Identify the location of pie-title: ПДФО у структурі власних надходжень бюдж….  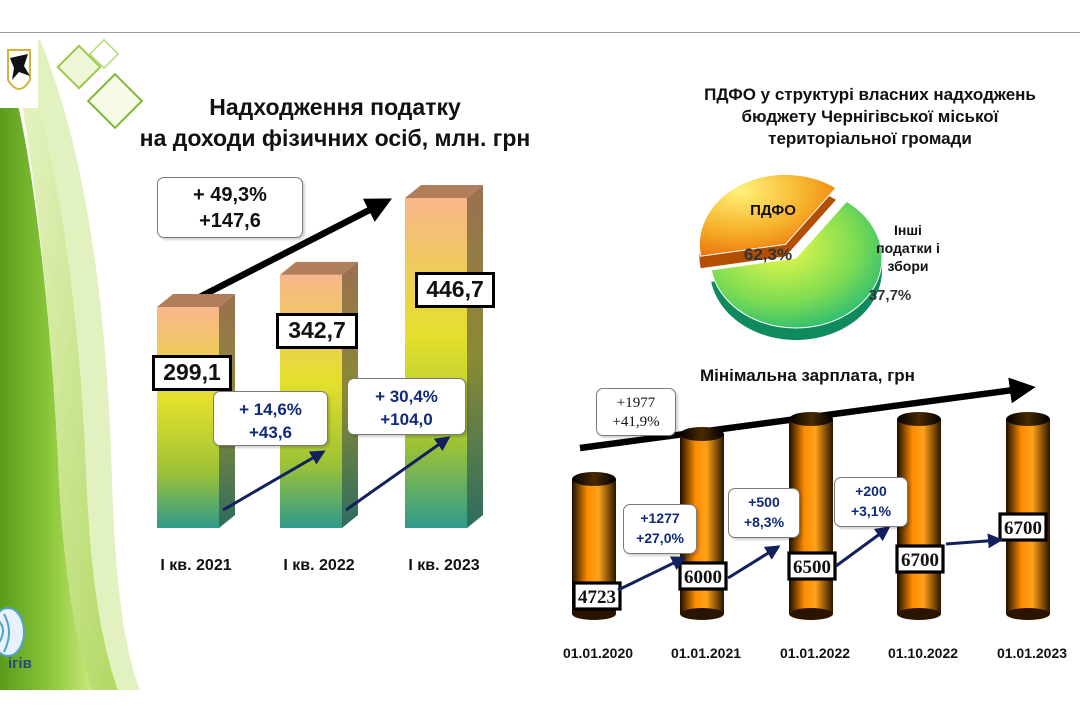
(870, 116).